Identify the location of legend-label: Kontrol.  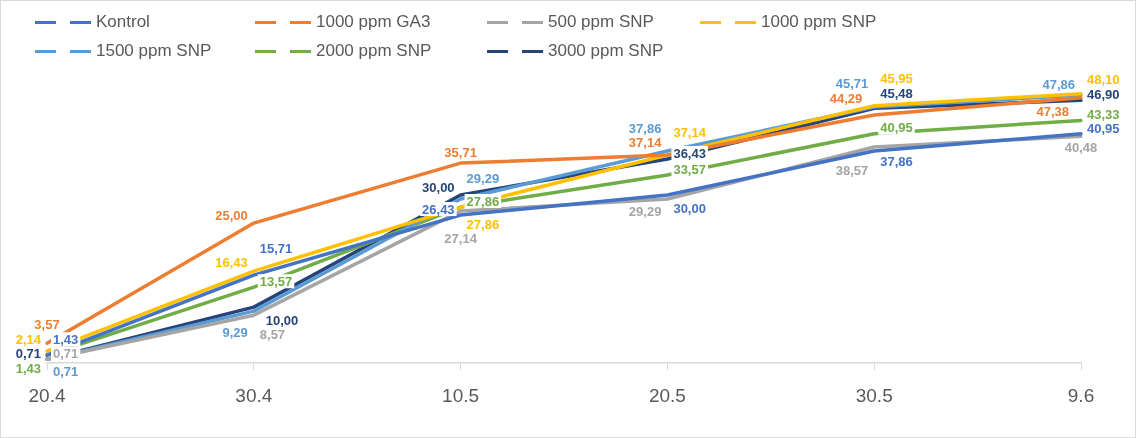
(123, 22).